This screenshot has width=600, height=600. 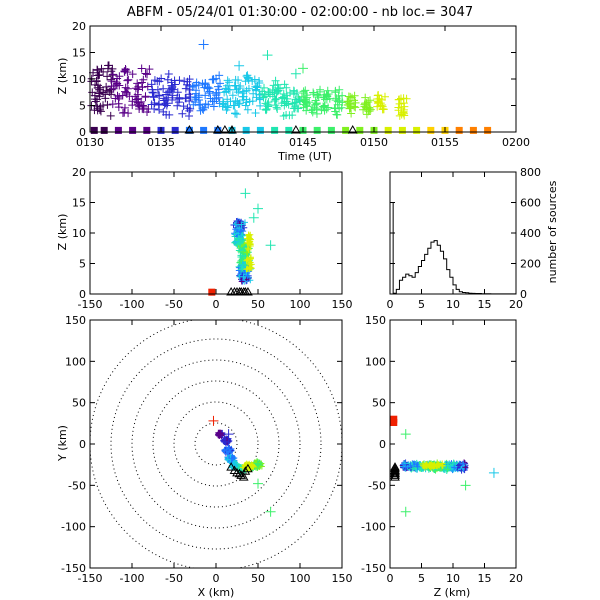 What do you see at coordinates (216, 304) in the screenshot?
I see `x-tick-label: 0` at bounding box center [216, 304].